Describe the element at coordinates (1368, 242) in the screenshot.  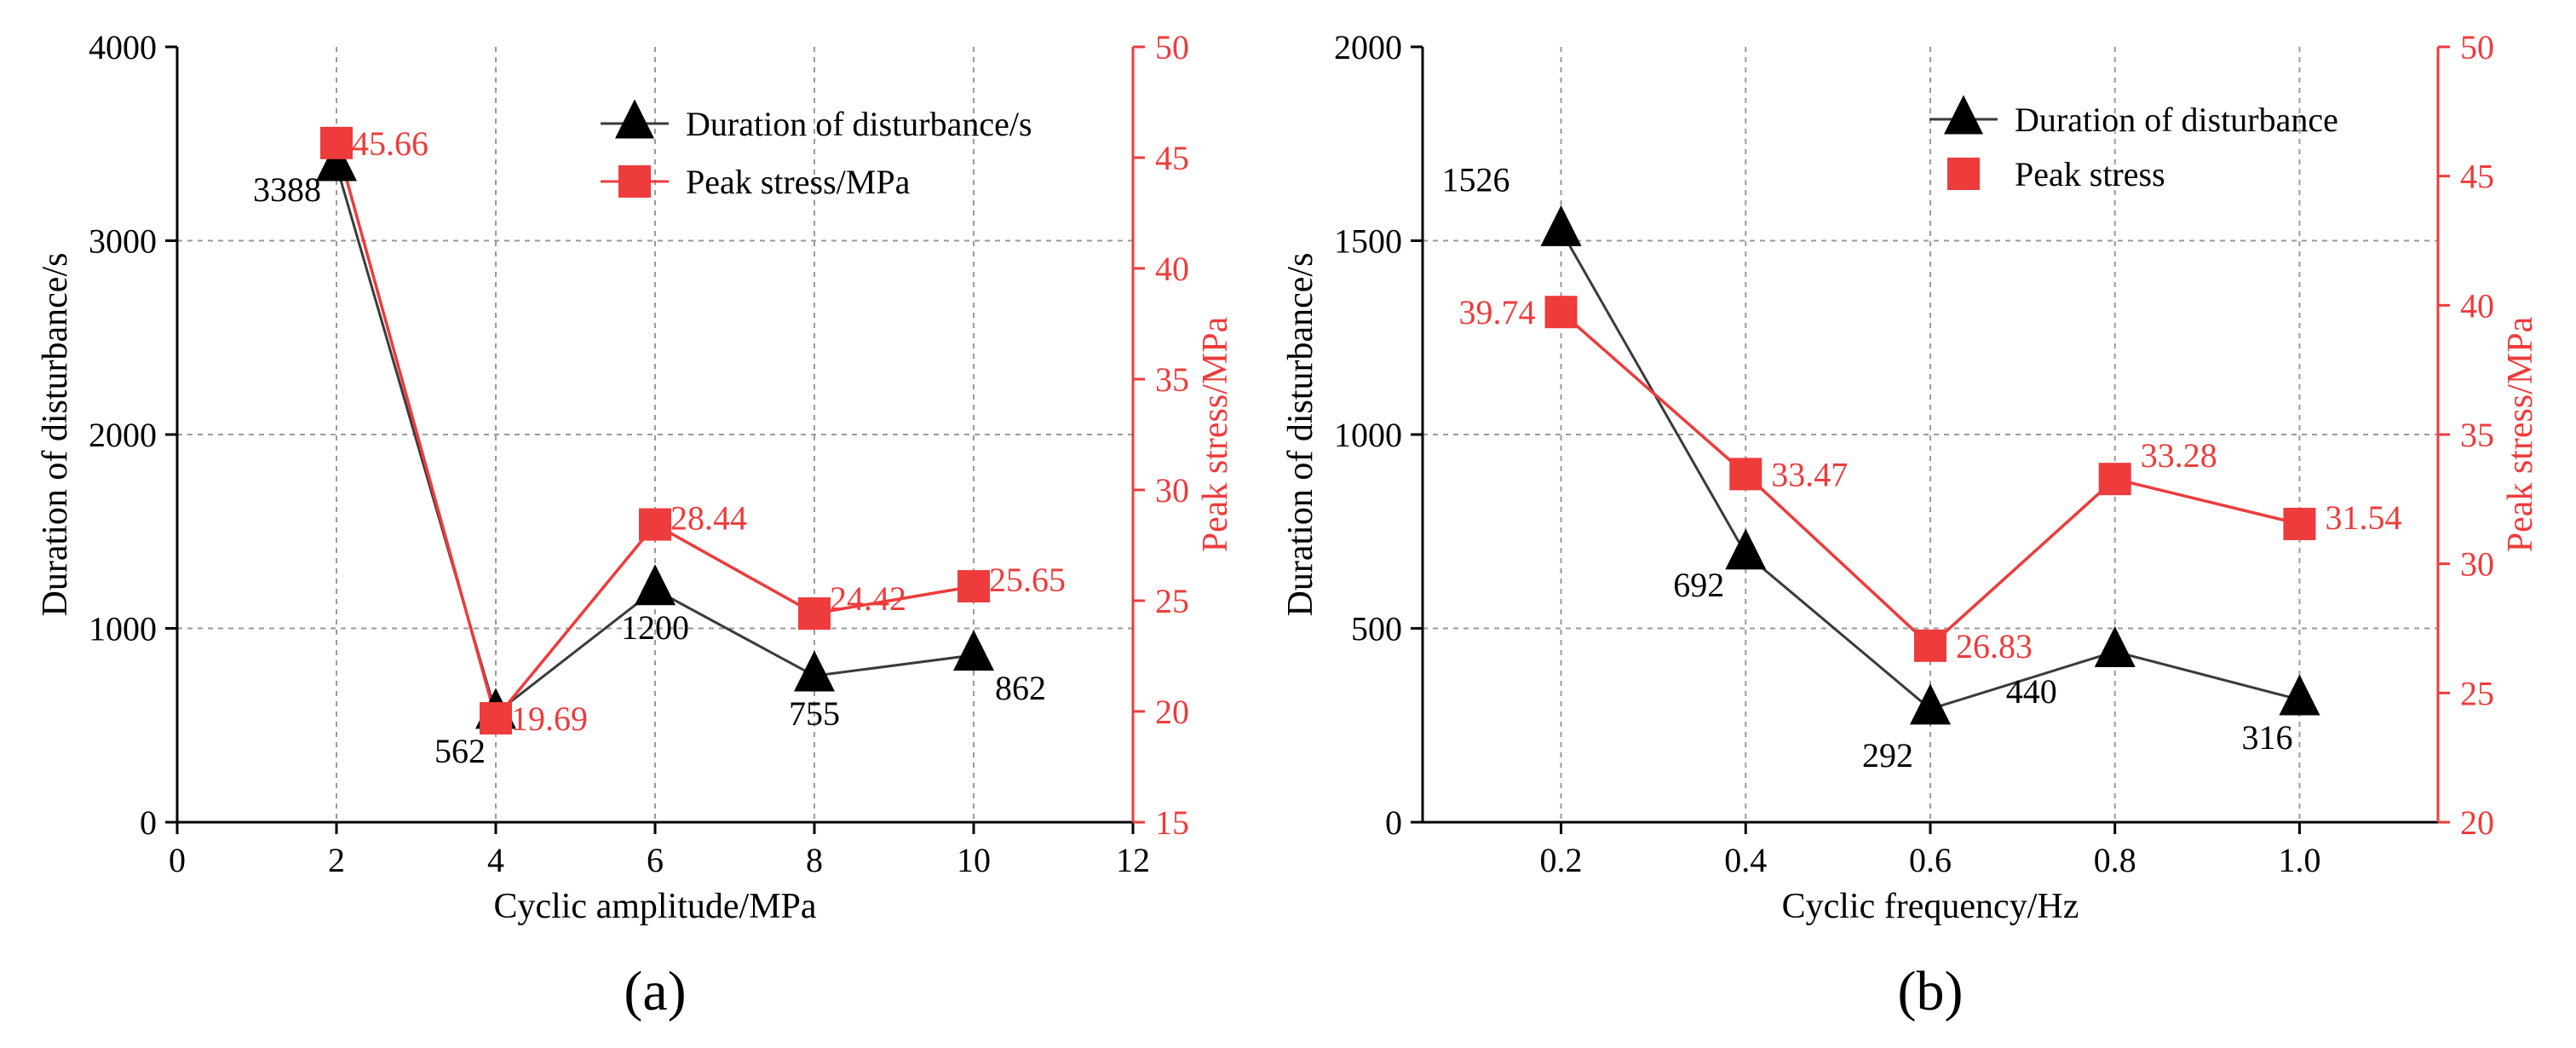
I see `y-tick-label: 1500` at that location.